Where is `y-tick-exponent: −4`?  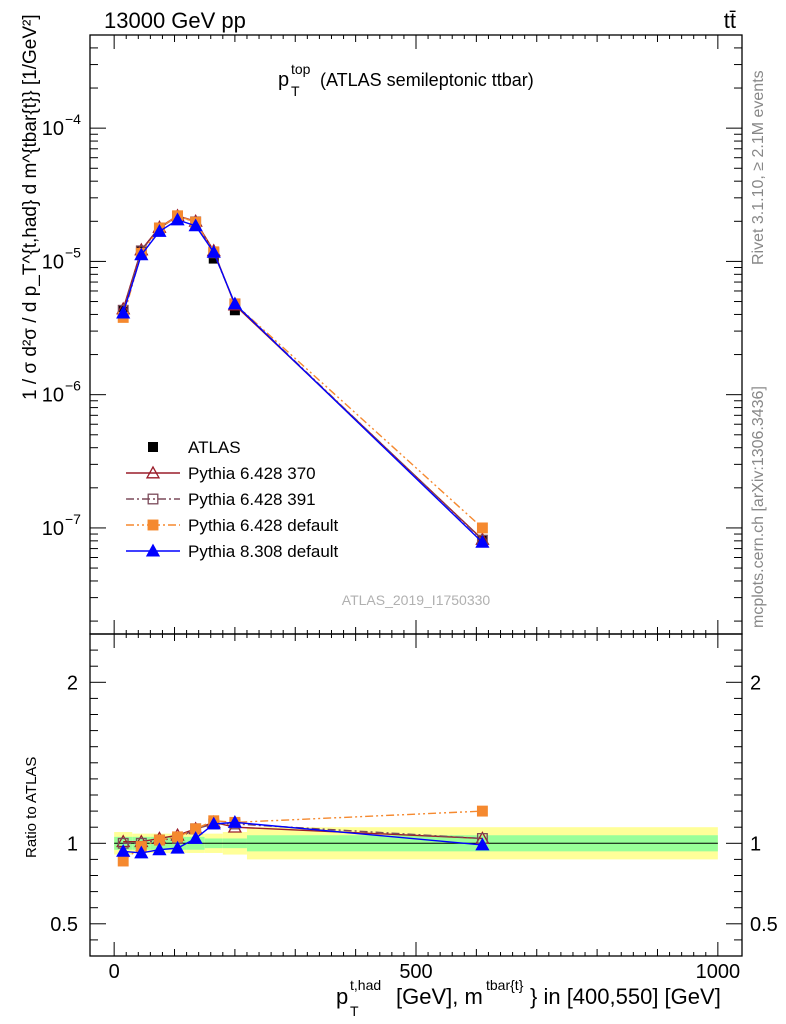 y-tick-exponent: −4 is located at coordinates (73, 119).